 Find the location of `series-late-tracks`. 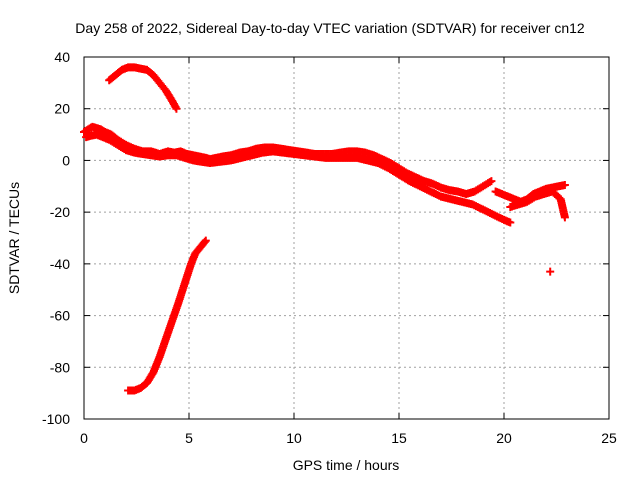

series-late-tracks is located at coordinates (530, 201).